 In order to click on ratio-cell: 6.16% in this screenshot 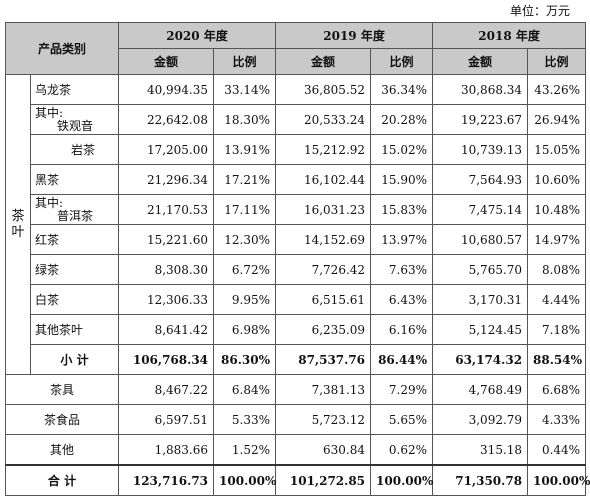, I will do `click(402, 329)`.